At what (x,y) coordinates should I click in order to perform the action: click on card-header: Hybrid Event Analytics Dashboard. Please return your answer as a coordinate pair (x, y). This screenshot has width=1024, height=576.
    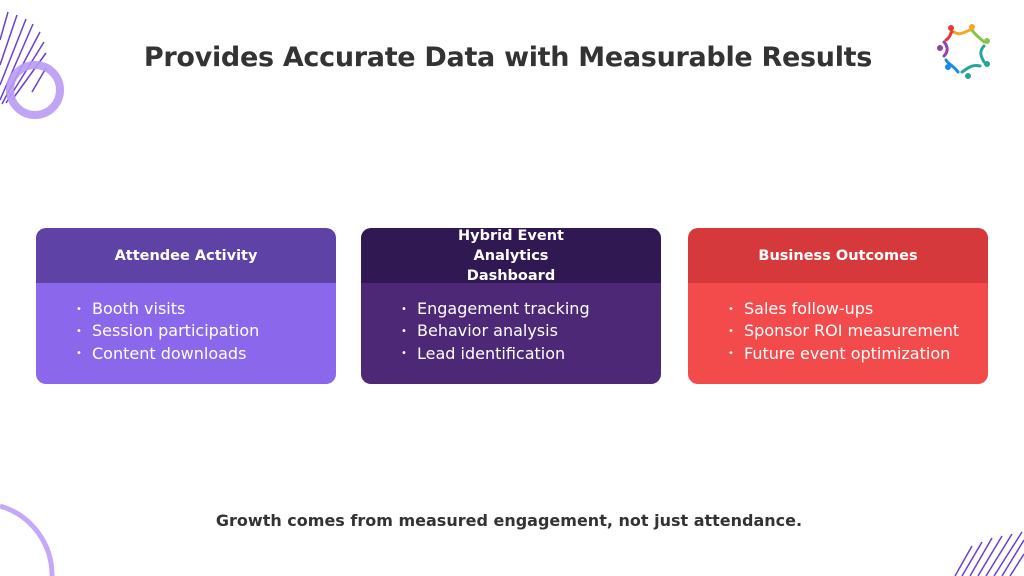
    Looking at the image, I should click on (511, 256).